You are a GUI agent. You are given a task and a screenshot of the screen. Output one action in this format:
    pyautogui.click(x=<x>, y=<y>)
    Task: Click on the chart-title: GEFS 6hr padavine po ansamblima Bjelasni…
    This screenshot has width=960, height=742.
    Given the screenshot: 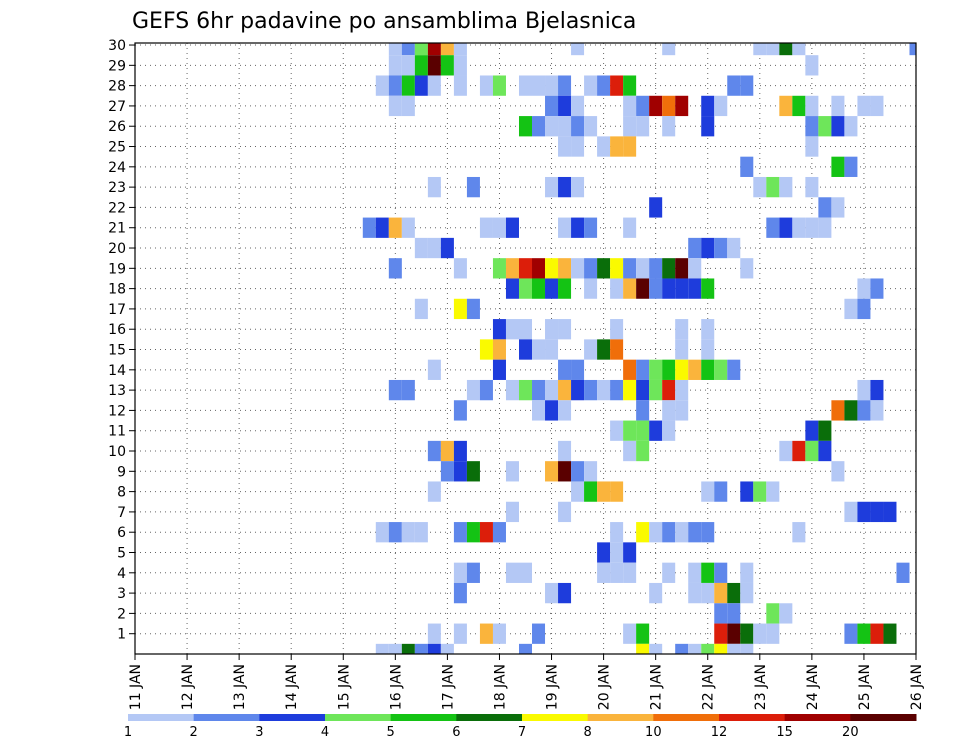 What is the action you would take?
    pyautogui.click(x=384, y=21)
    